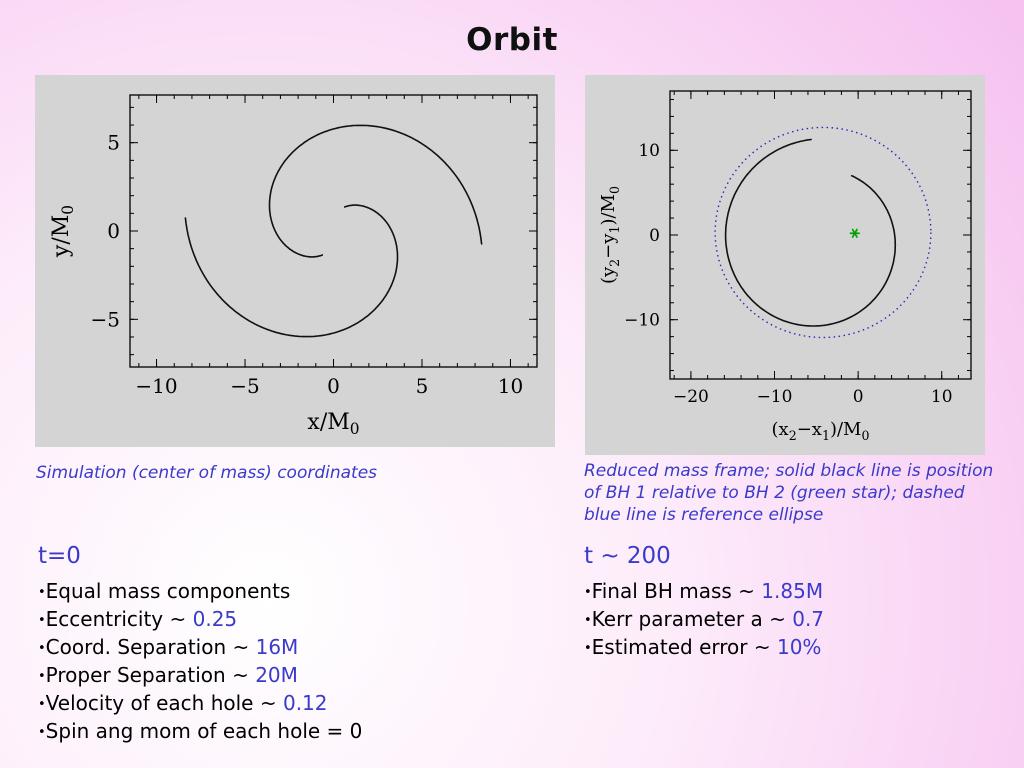 The height and width of the screenshot is (768, 1024). Describe the element at coordinates (303, 620) in the screenshot. I see `list-item: •Eccentricity ~ 0.25` at that location.